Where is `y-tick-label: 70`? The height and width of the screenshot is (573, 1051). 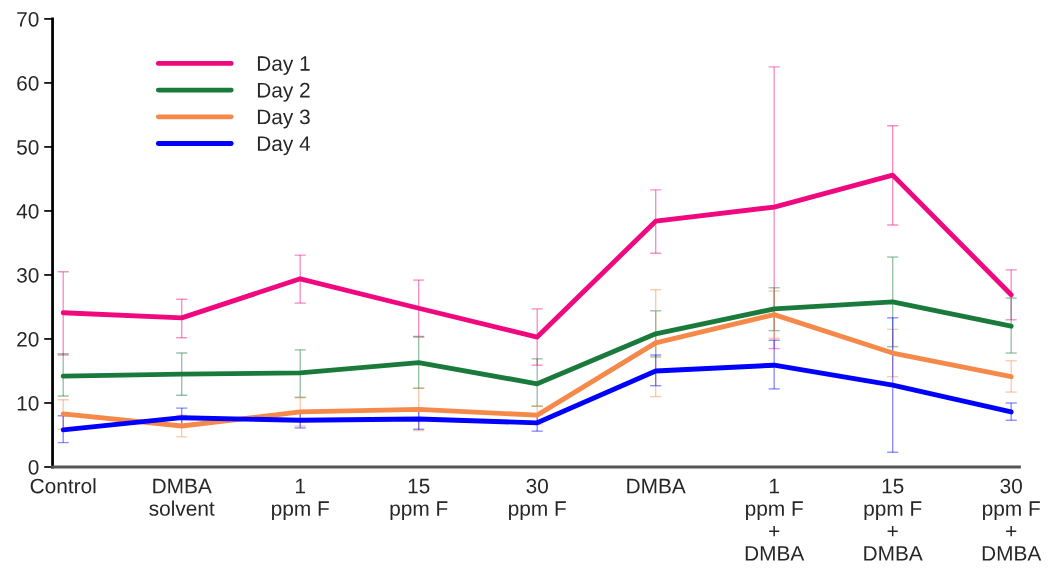 y-tick-label: 70 is located at coordinates (28, 19).